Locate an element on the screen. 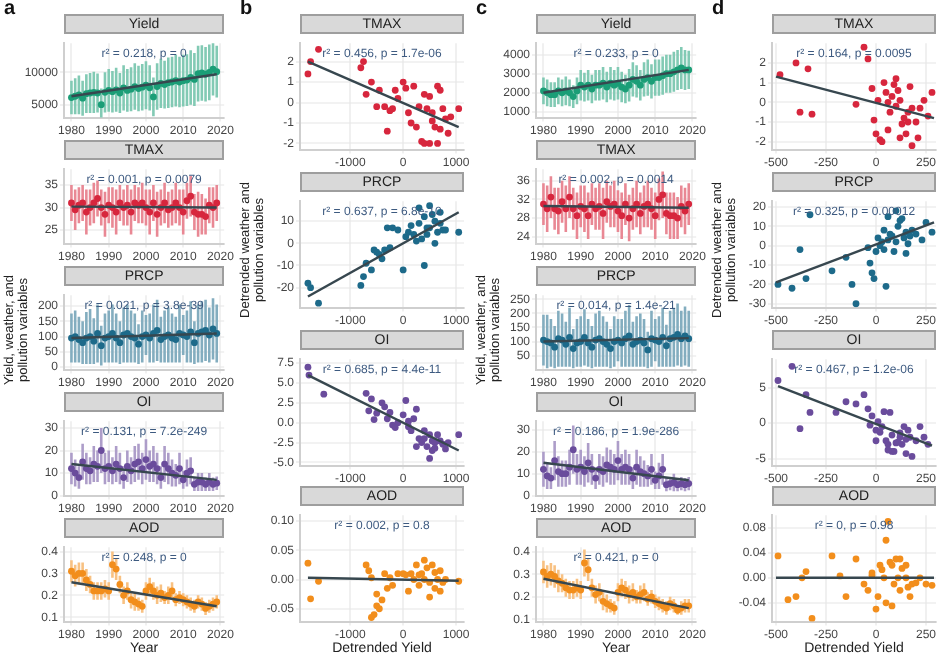 The image size is (948, 668). text: c is located at coordinates (482, 10).